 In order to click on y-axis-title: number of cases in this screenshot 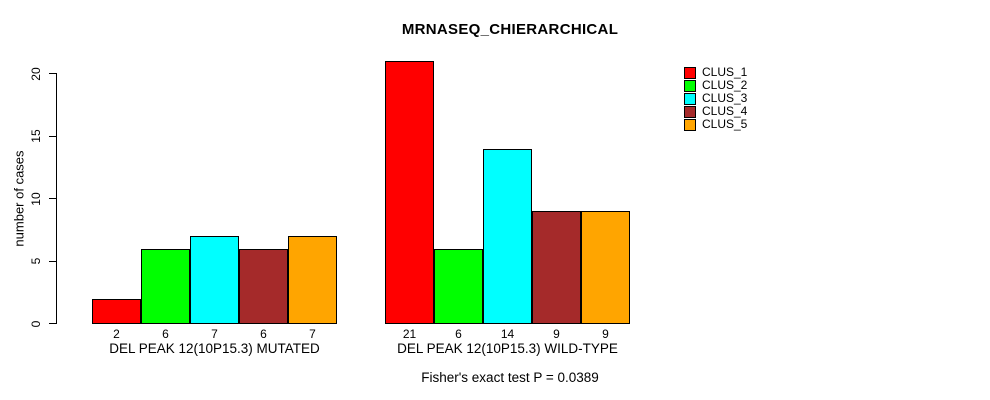, I will do `click(19, 198)`.